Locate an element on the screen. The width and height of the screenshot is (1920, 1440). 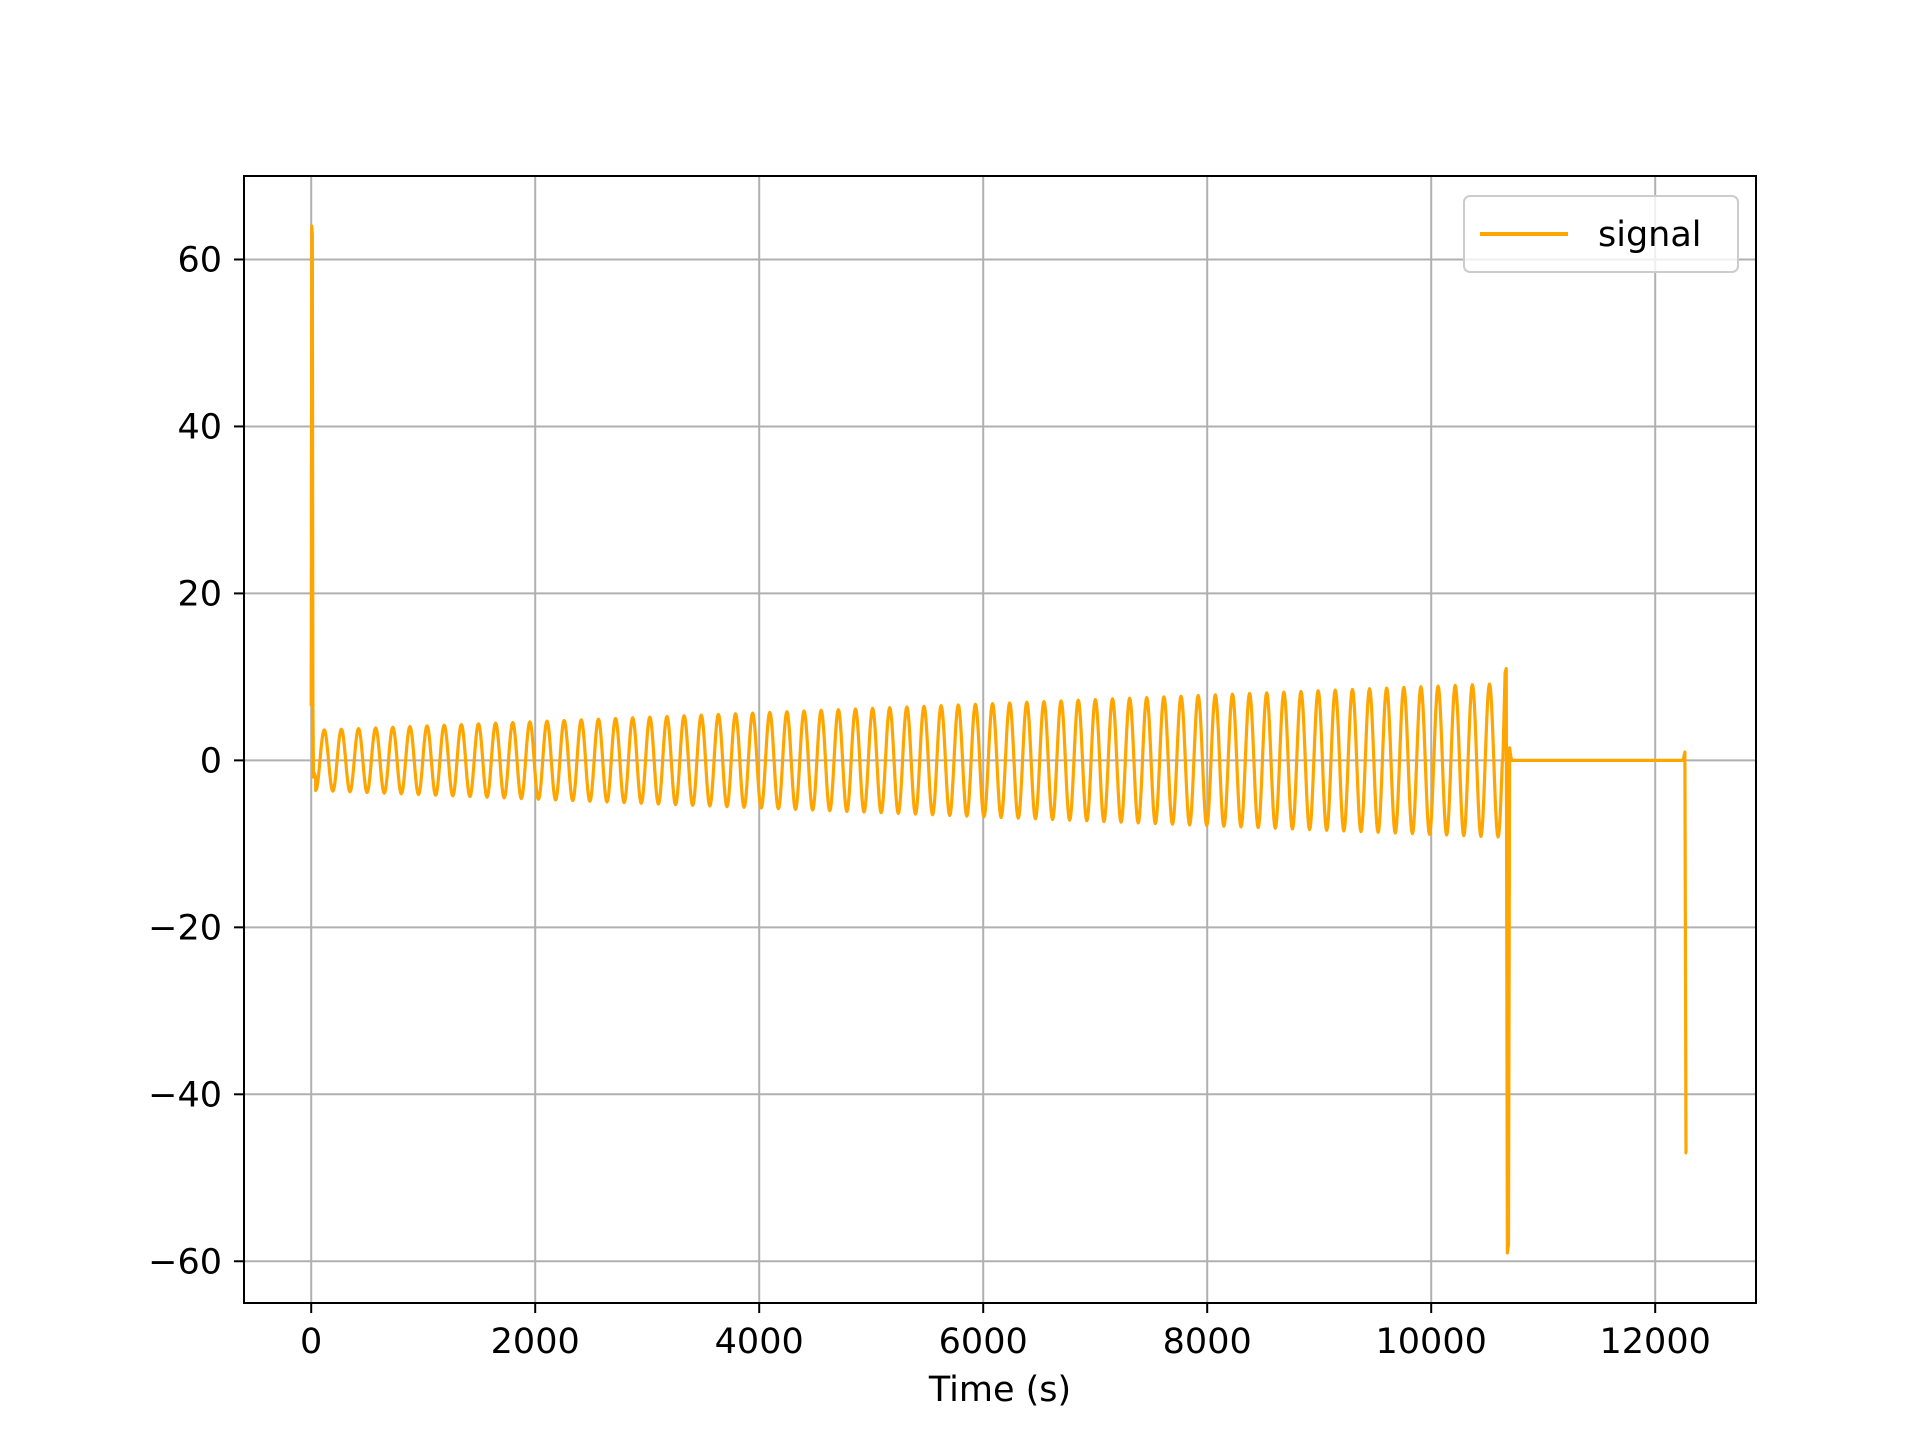
x-tick-label: 8000 is located at coordinates (1207, 1342).